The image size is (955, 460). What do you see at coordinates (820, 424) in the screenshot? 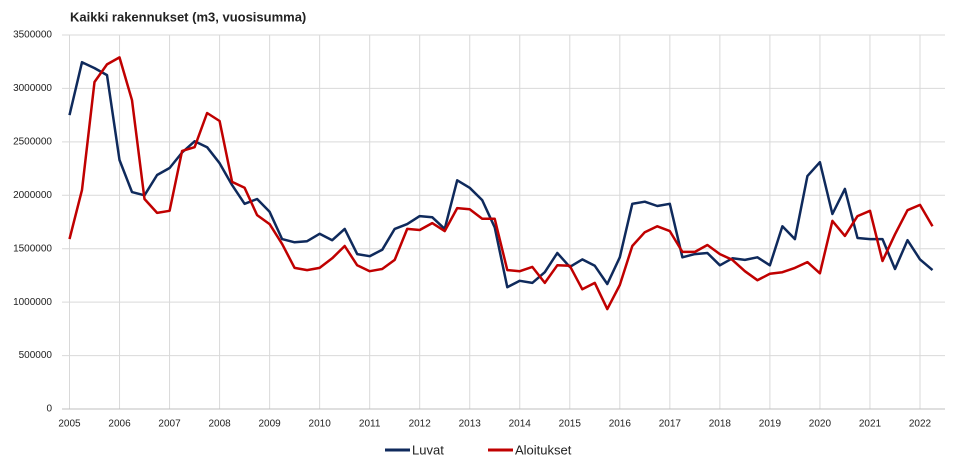
I see `x-tick-label: 2020` at bounding box center [820, 424].